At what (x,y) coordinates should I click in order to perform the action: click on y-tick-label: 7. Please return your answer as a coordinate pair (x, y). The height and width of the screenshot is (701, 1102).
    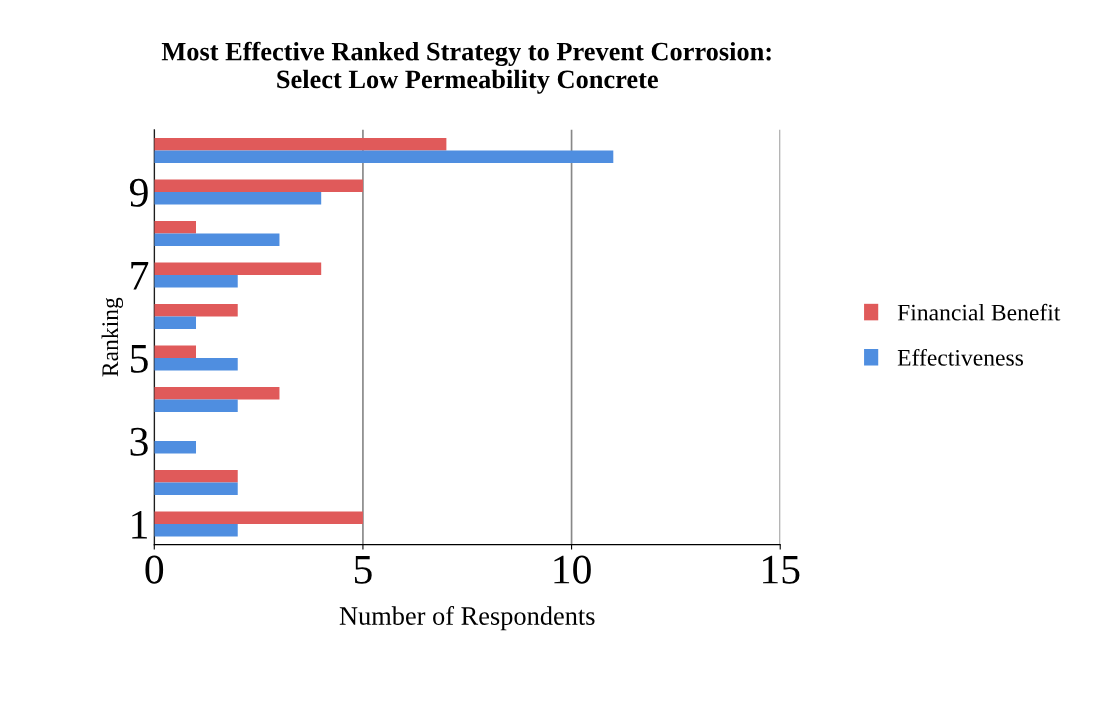
    Looking at the image, I should click on (140, 276).